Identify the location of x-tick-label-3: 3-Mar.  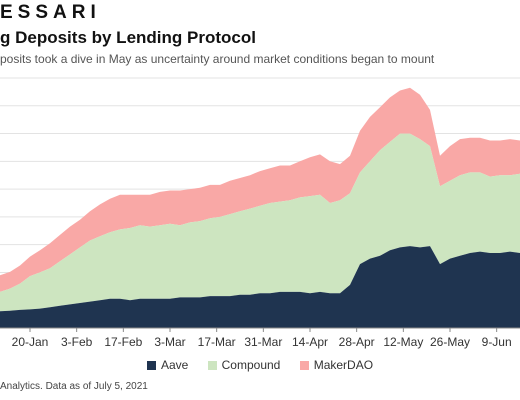
(169, 342).